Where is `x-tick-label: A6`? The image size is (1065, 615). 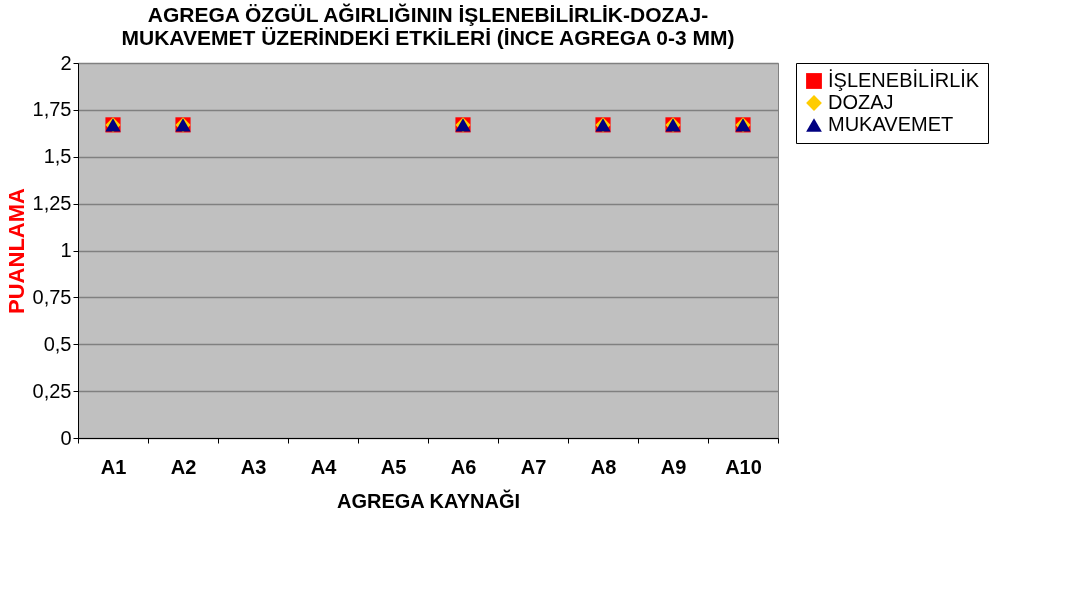 x-tick-label: A6 is located at coordinates (463, 466).